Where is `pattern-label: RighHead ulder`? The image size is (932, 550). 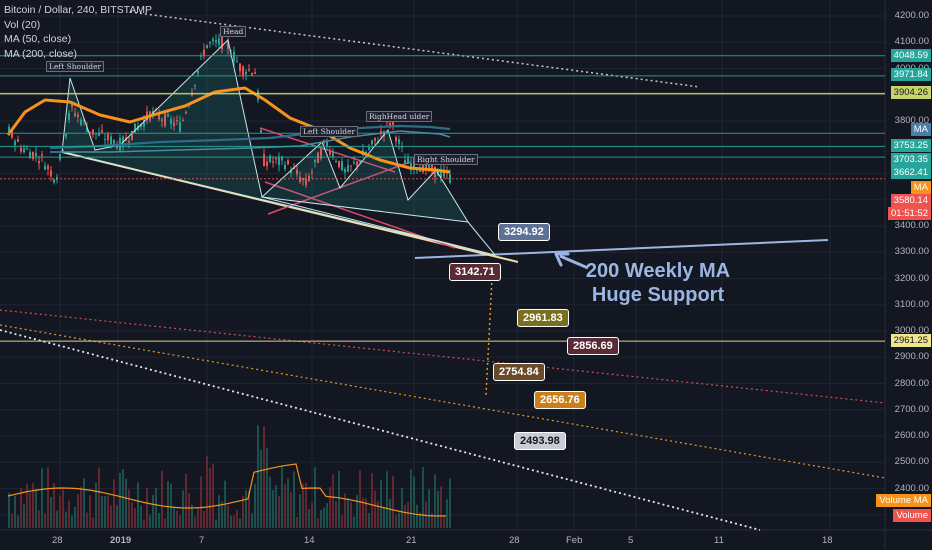 pattern-label: RighHead ulder is located at coordinates (399, 116).